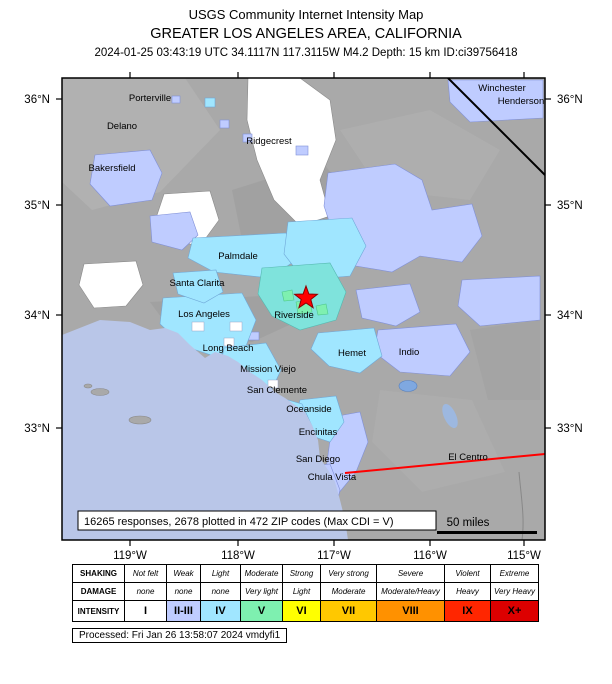 Image resolution: width=612 pixels, height=684 pixels. Describe the element at coordinates (570, 206) in the screenshot. I see `lat-label-right: 35°N` at that location.